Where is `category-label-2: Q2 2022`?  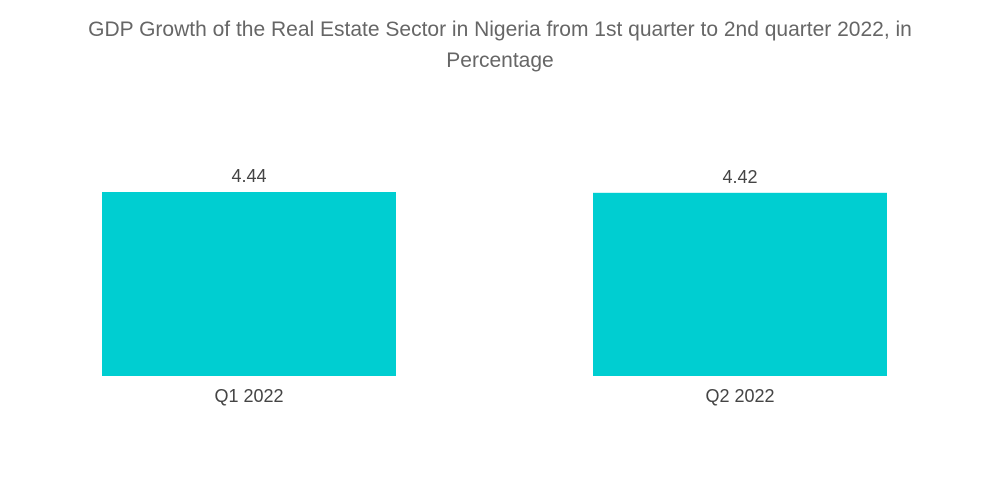 category-label-2: Q2 2022 is located at coordinates (739, 396).